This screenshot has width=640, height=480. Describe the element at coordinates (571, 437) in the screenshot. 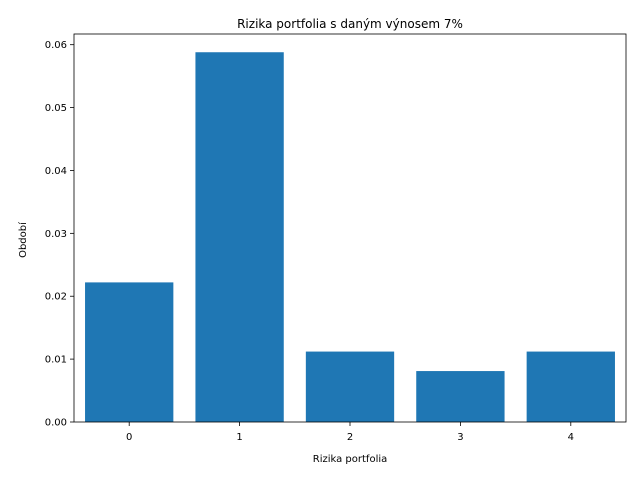

I see `x-tick-label-4: 4` at that location.